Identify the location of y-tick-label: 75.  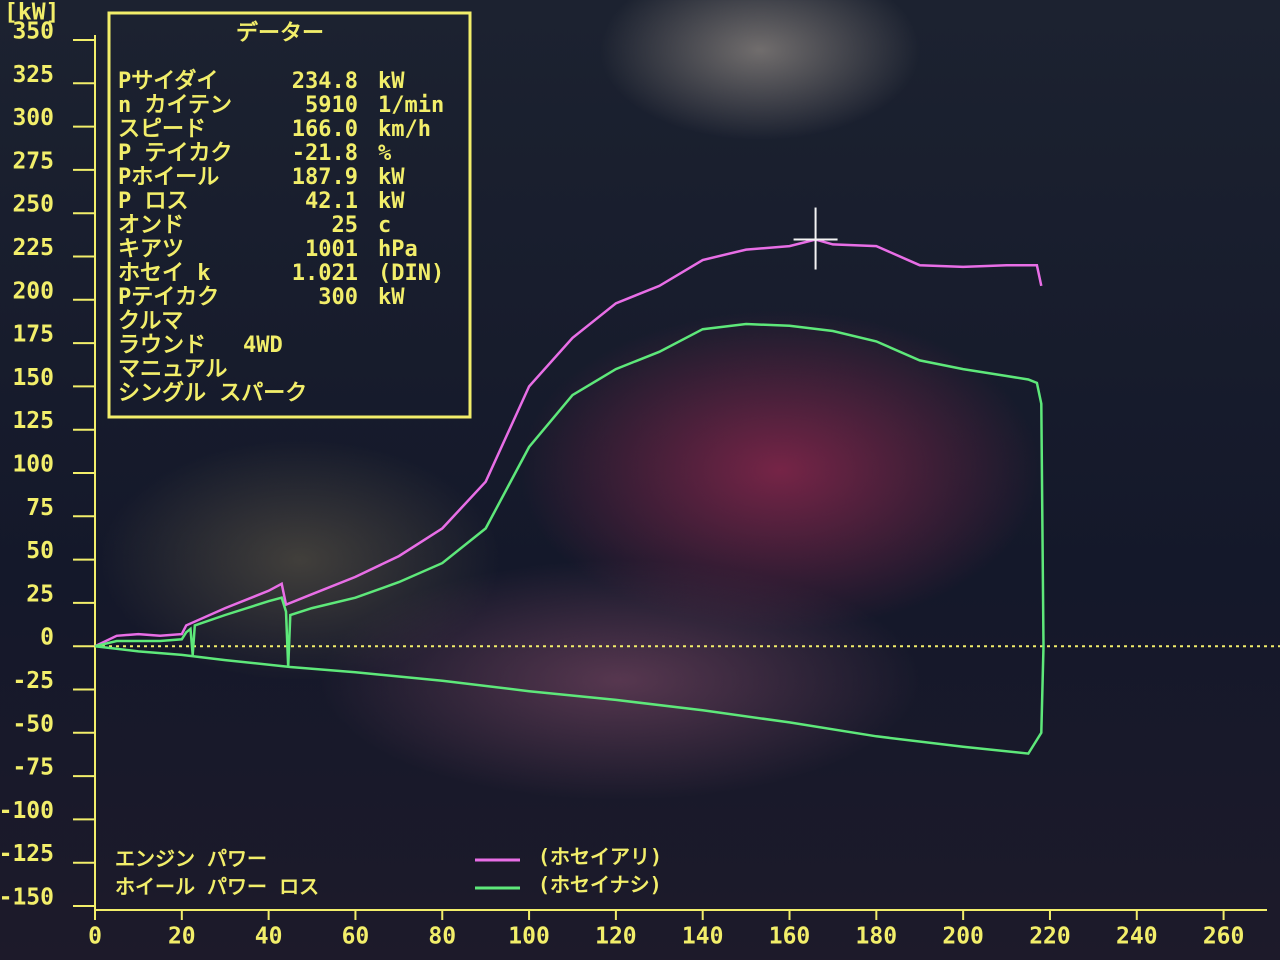
(40, 508).